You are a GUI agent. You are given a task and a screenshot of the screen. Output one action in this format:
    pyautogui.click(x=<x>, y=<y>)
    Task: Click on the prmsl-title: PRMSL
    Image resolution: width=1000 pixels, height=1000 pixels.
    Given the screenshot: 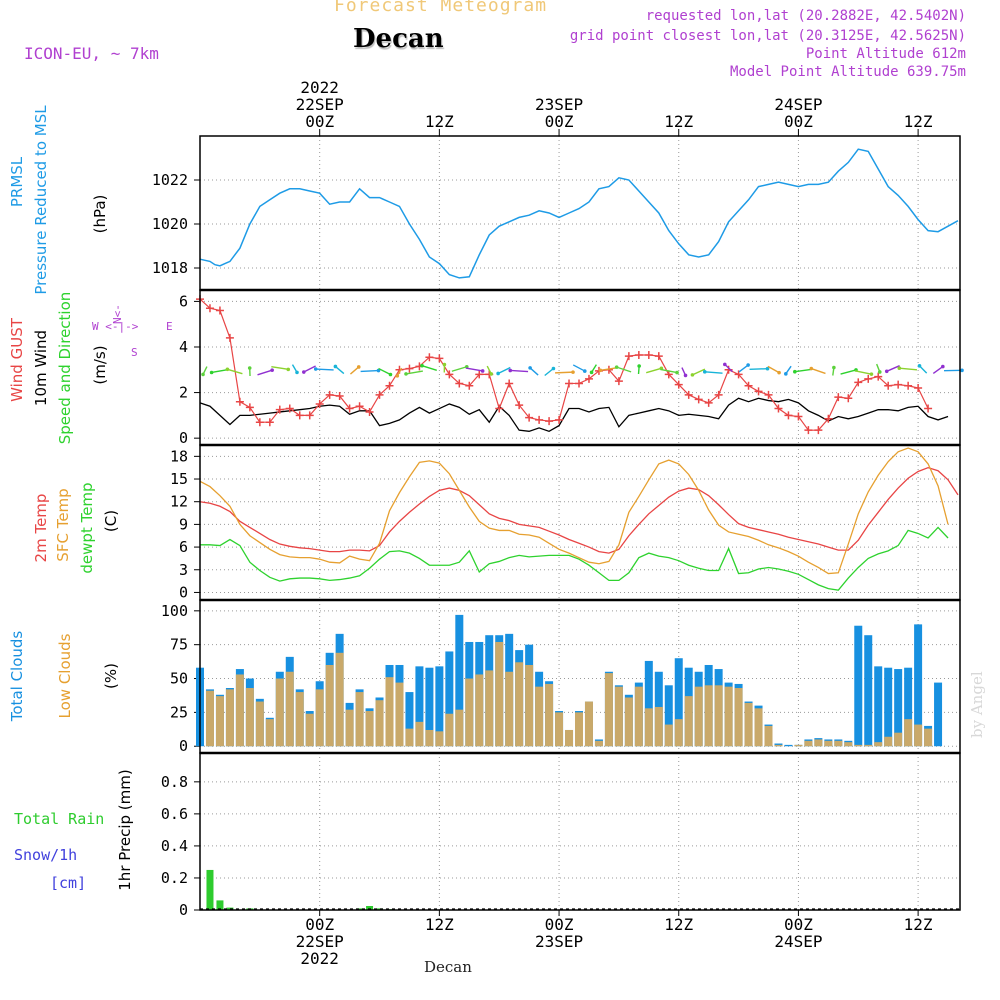 What is the action you would take?
    pyautogui.click(x=17, y=181)
    